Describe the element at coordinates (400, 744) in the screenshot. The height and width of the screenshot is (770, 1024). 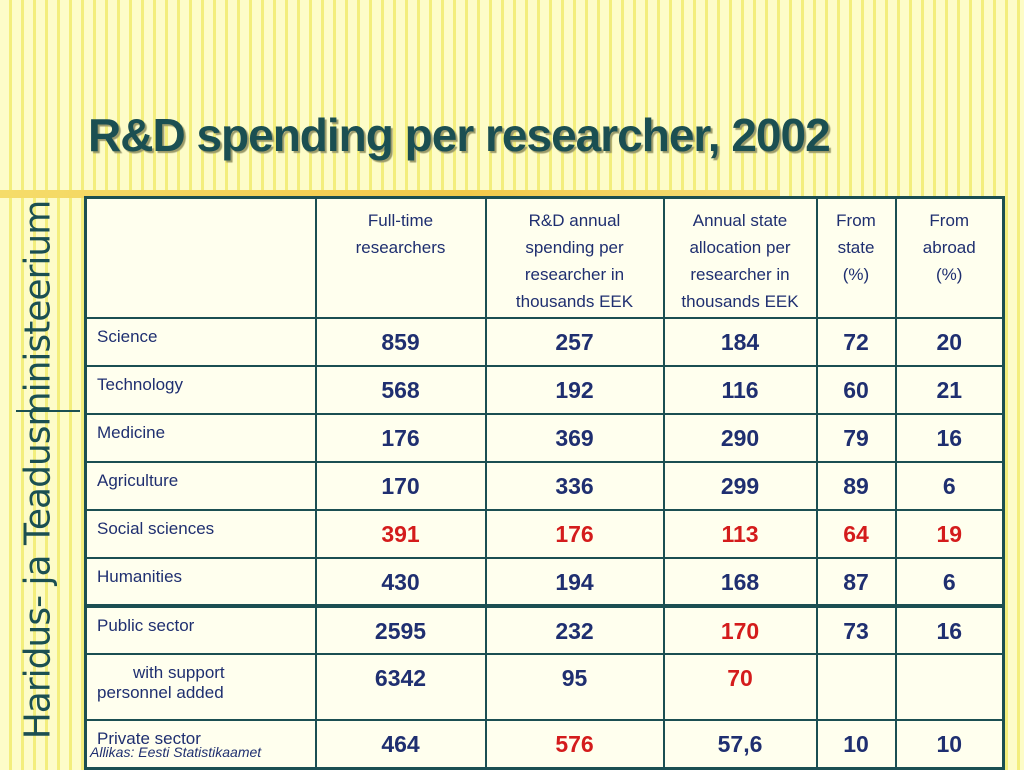
I see `cell-value: 464` at that location.